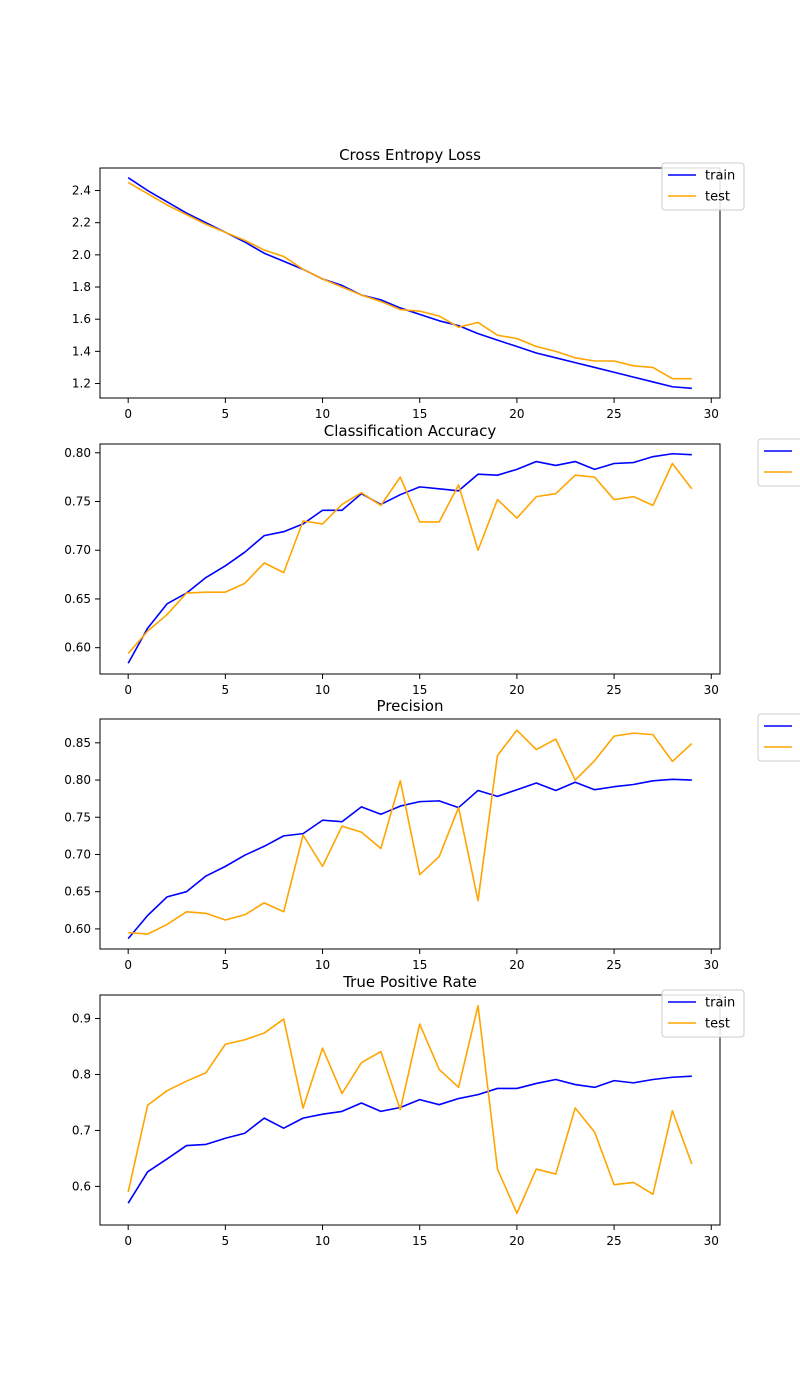 The image size is (800, 1400). I want to click on y-tick-label: 1.2, so click(81, 384).